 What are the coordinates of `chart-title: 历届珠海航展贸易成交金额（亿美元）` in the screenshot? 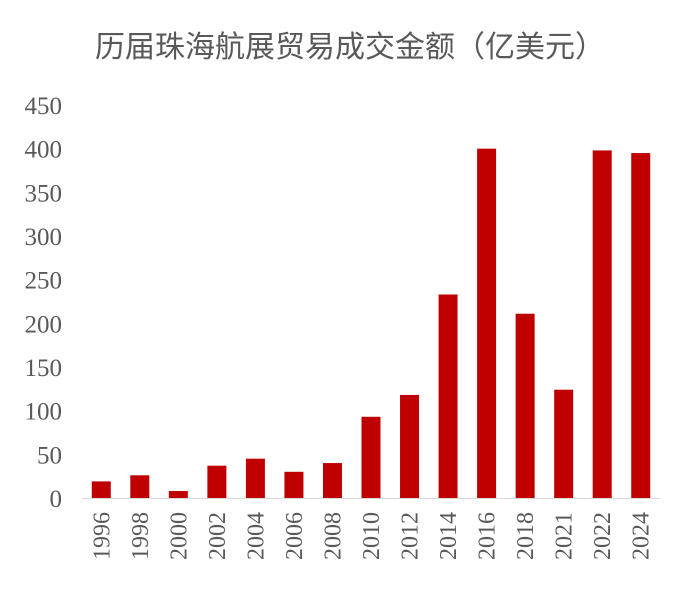 It's located at (350, 47).